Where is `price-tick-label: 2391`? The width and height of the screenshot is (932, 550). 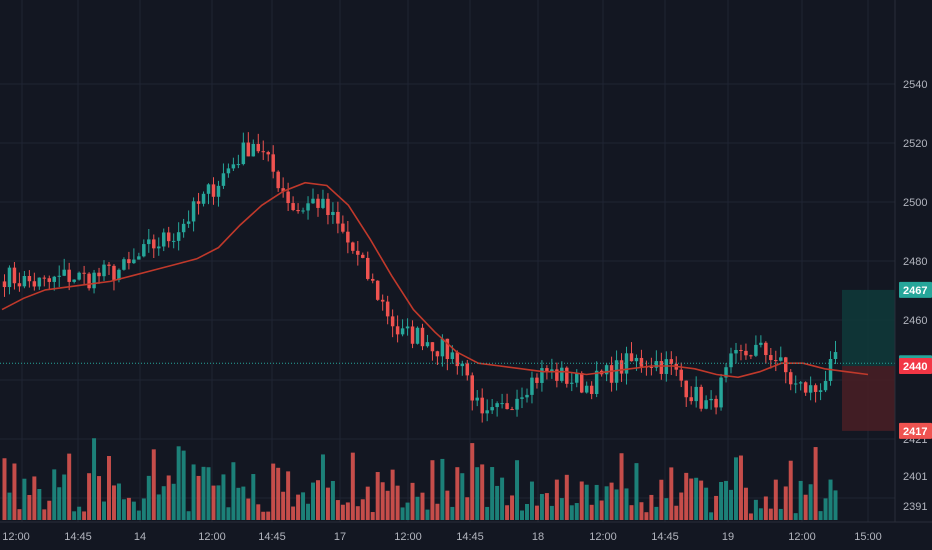 price-tick-label: 2391 is located at coordinates (915, 507).